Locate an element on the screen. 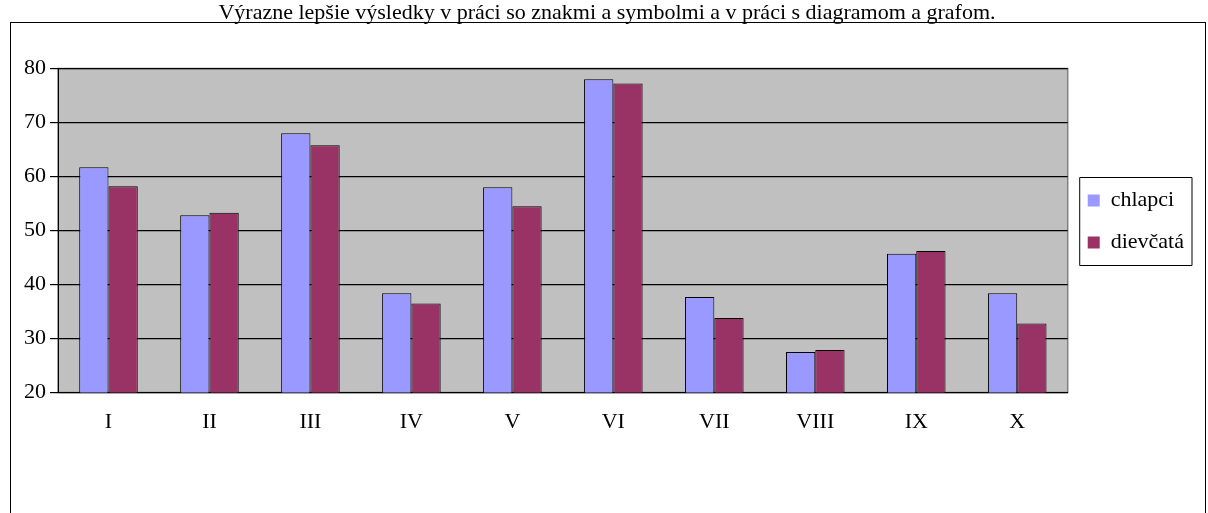  legend-label: dievčatá is located at coordinates (1147, 241).